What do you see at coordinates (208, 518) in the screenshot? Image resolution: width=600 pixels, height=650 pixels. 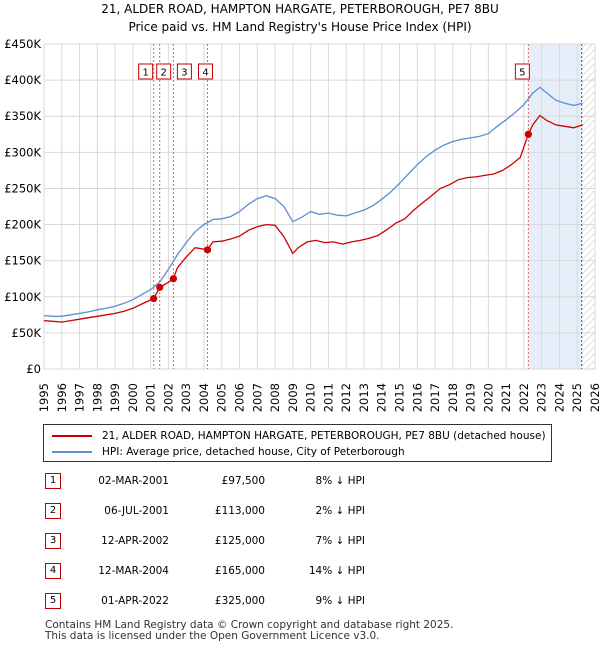 I see `table-row: 2 06-JUL-2001 £113,000 2% ↓ HPI` at bounding box center [208, 518].